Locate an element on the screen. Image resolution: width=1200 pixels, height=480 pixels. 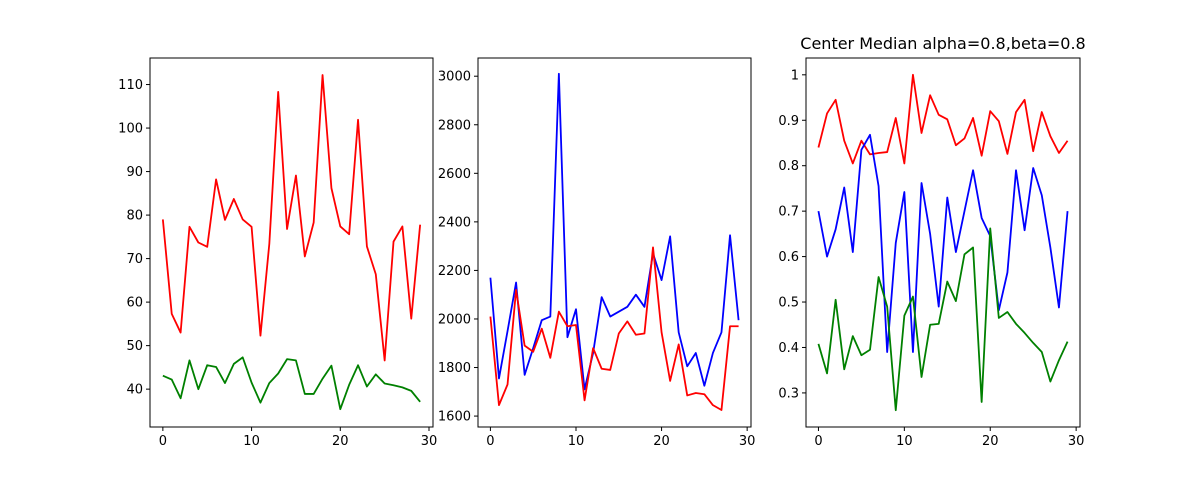
y-tick-label: 0.7 is located at coordinates (788, 212).